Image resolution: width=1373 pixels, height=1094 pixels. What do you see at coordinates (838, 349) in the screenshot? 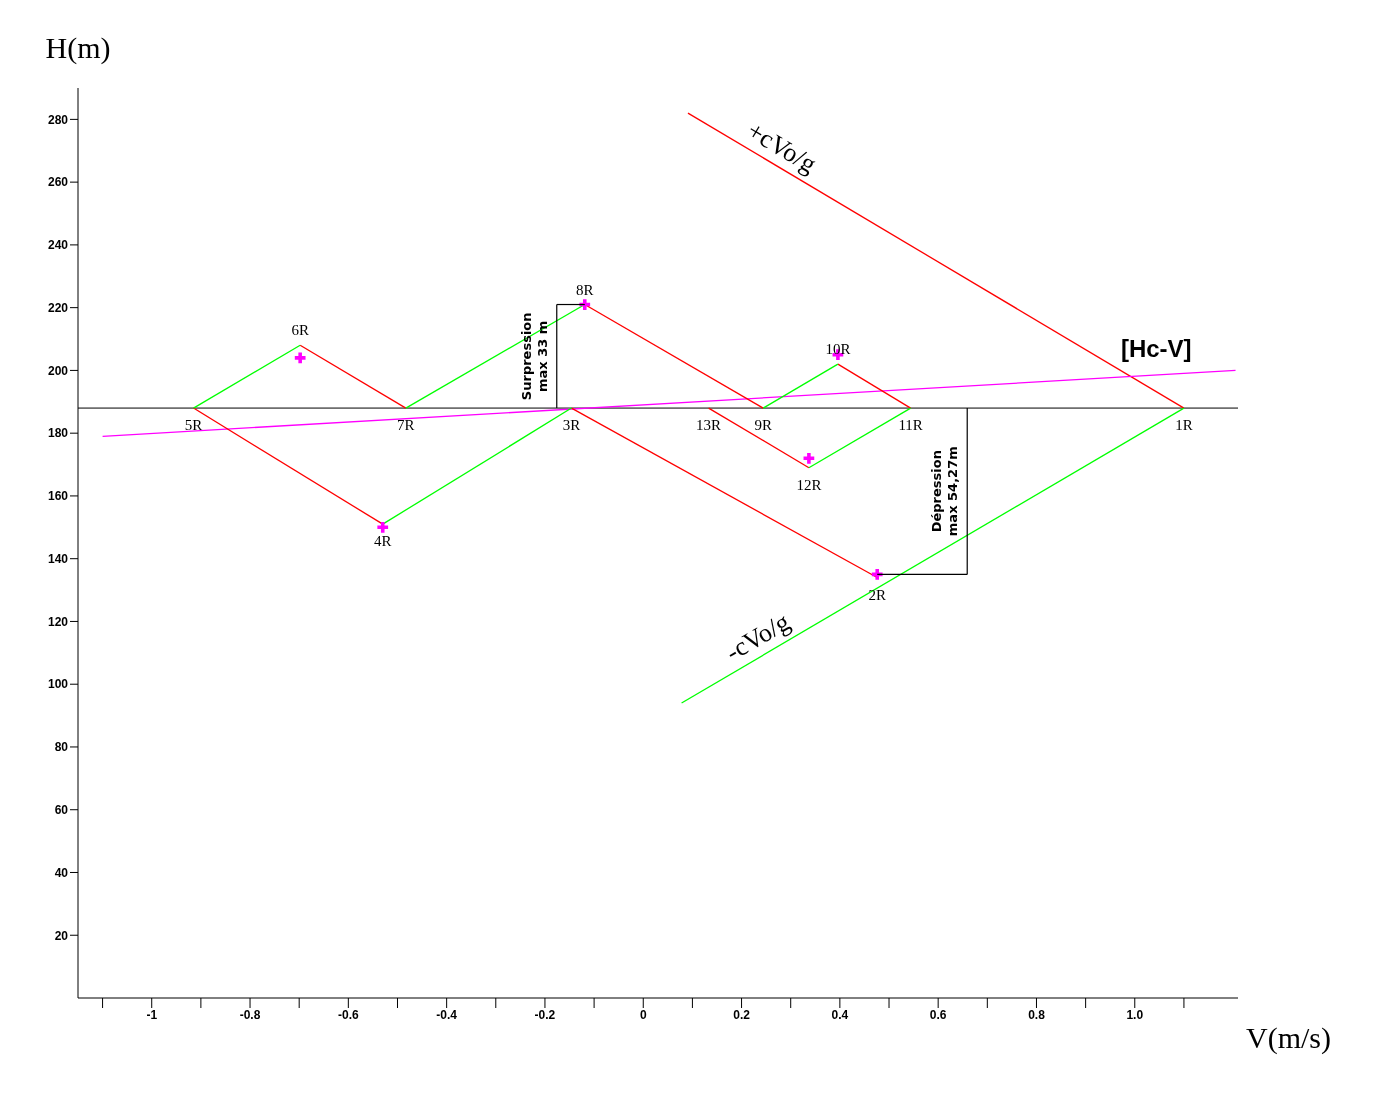
I see `annotation: 10R` at bounding box center [838, 349].